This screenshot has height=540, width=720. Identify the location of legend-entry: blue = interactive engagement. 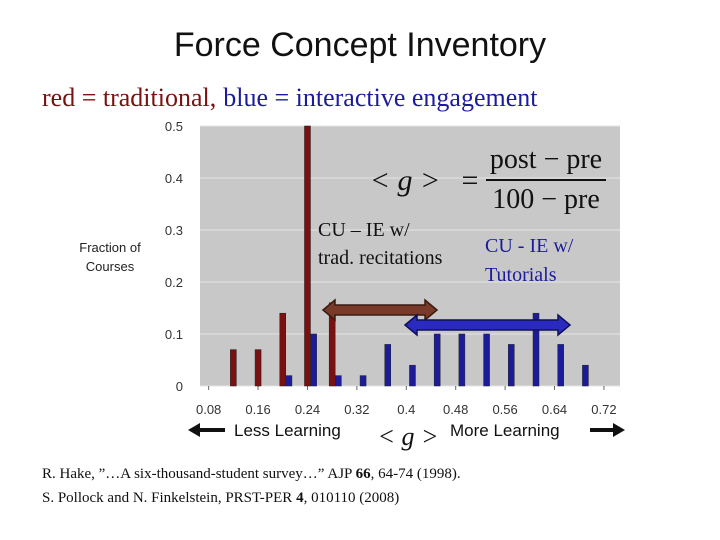
(380, 97).